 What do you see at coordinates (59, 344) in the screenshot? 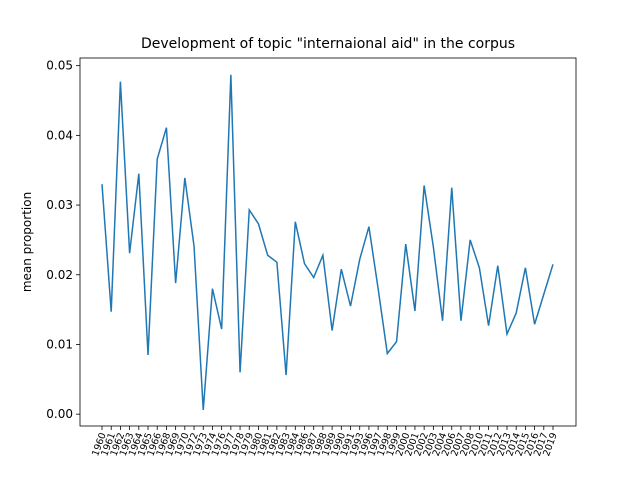
I see `y-tick-label: 0.01` at bounding box center [59, 344].